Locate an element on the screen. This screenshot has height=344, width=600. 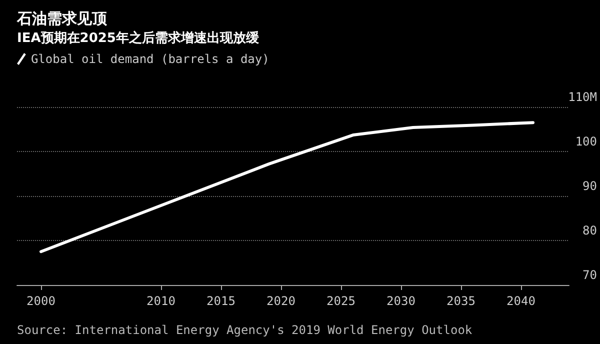
y-tick-label: 90 is located at coordinates (589, 186).